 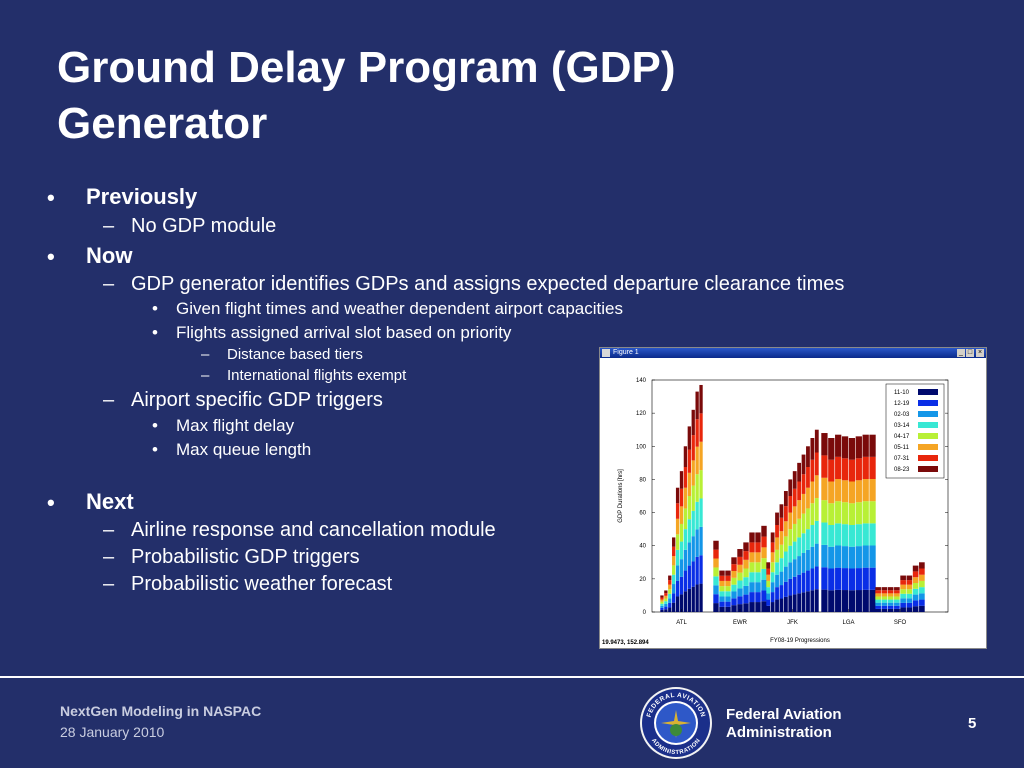 What do you see at coordinates (961, 353) in the screenshot?
I see `minimize-button: _` at bounding box center [961, 353].